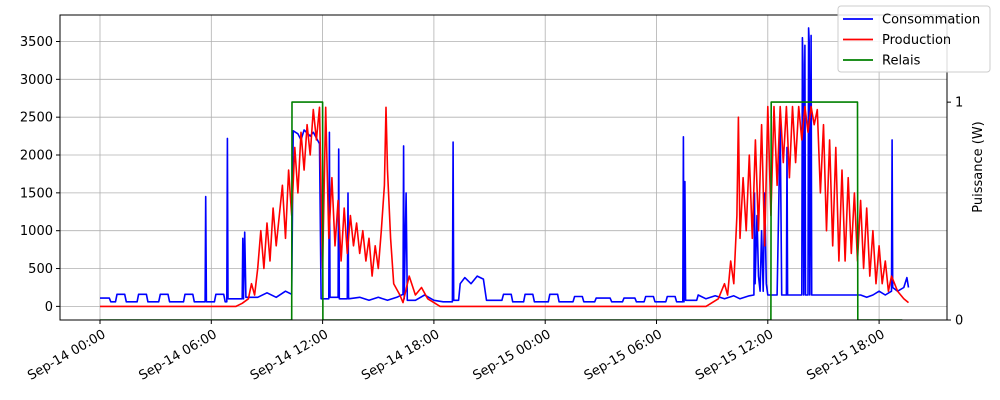 The width and height of the screenshot is (1000, 400). I want to click on x-tick-label: Sep-15 12:00, so click(734, 355).